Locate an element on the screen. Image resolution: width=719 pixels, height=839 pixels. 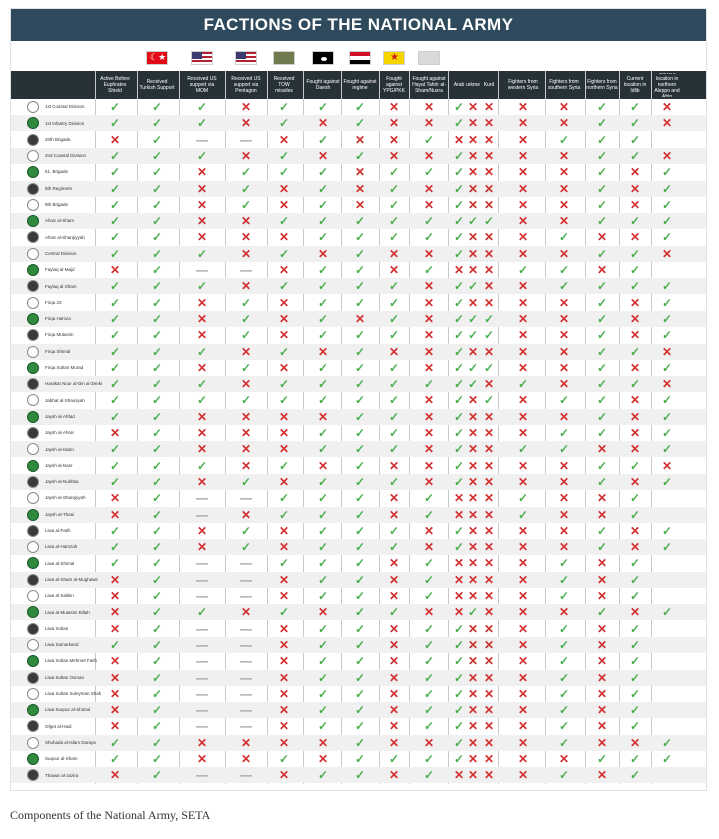
faction-name: Firqa Hamza is located at coordinates (58, 319).